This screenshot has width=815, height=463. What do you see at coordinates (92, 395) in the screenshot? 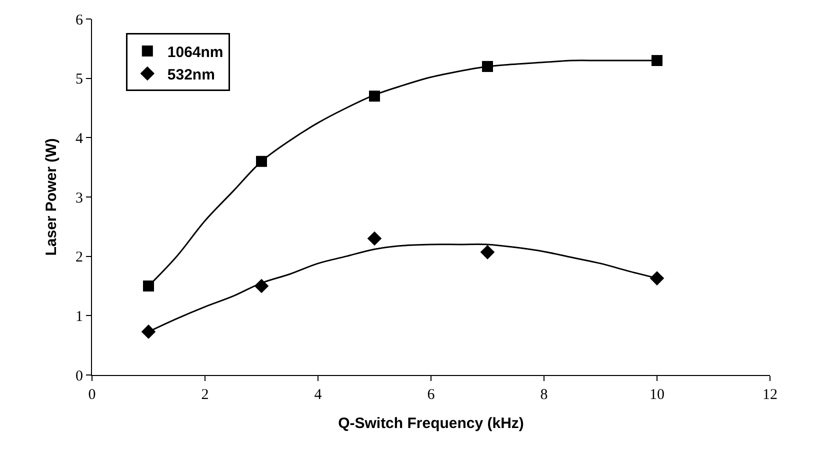
I see `x-tick-label: 0` at bounding box center [92, 395].